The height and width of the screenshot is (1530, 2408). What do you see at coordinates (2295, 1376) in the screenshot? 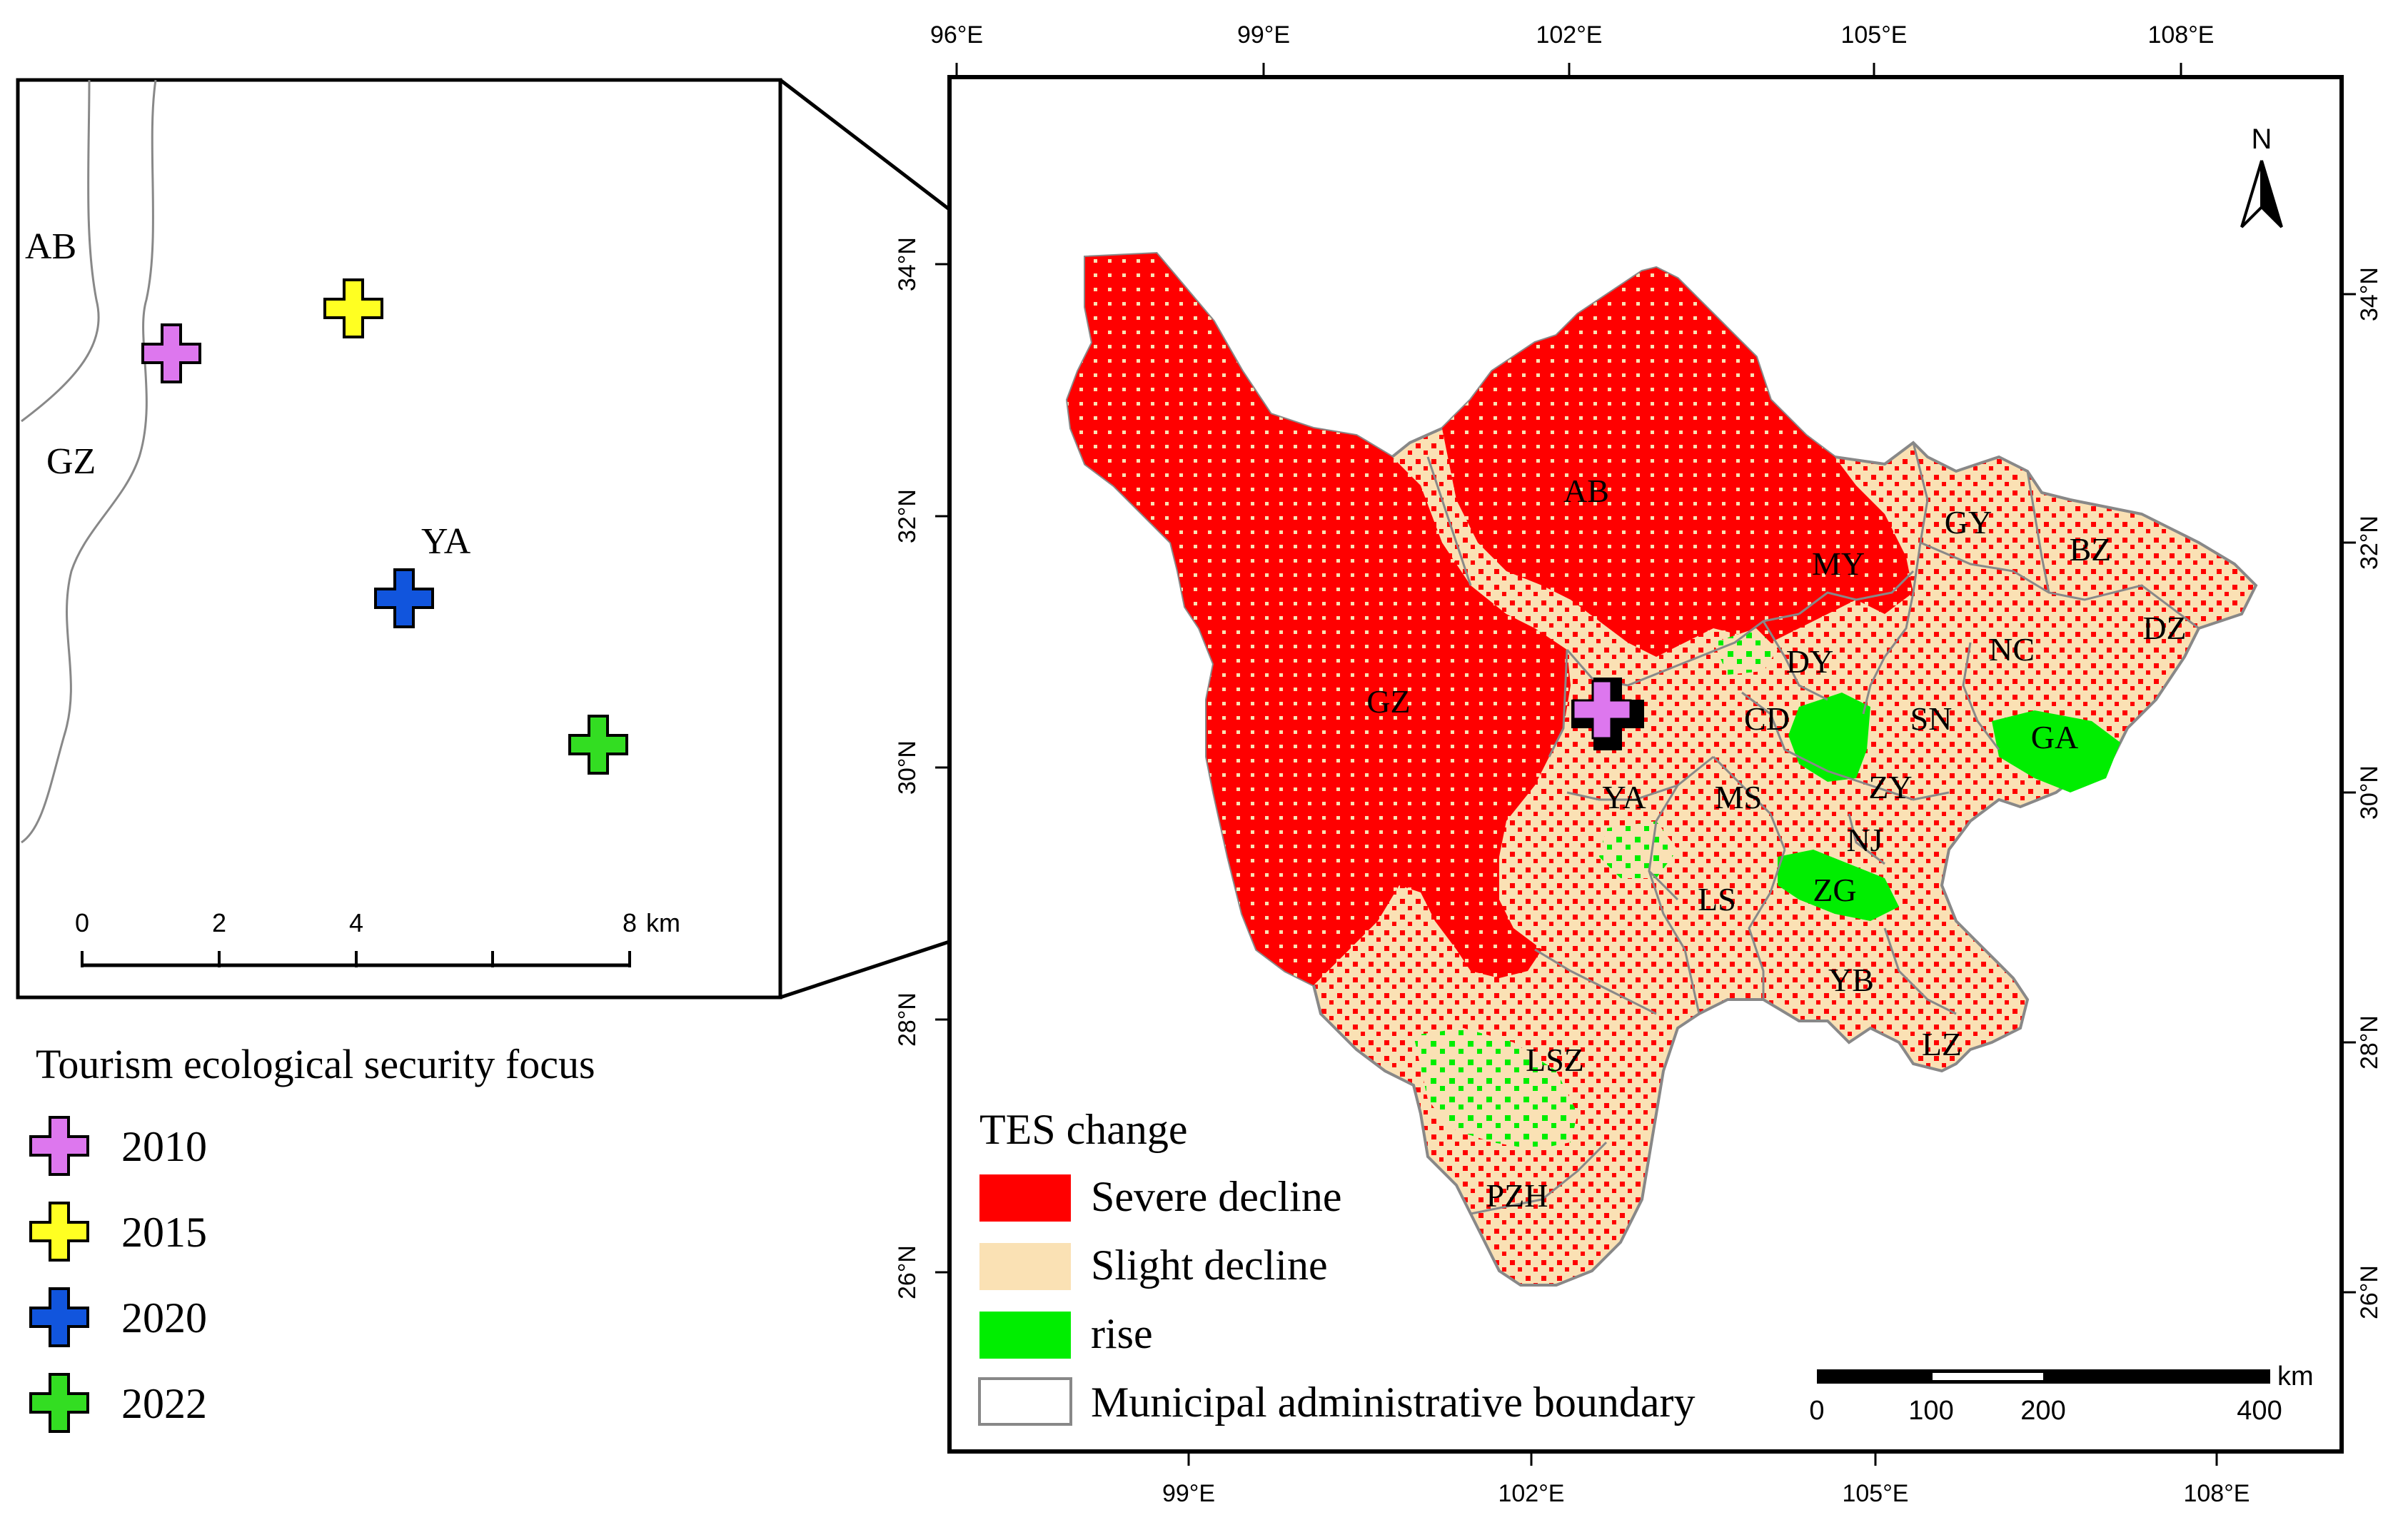
I see `scale-unit: km` at bounding box center [2295, 1376].